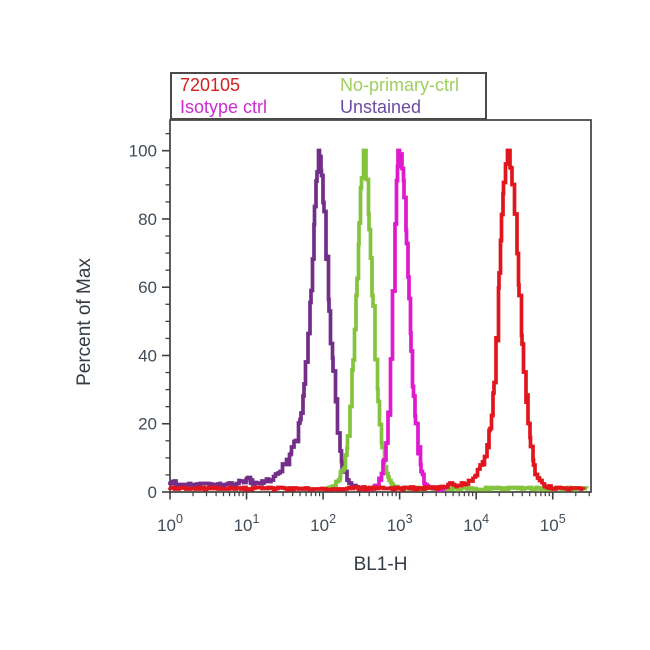 The height and width of the screenshot is (650, 650). Describe the element at coordinates (84, 322) in the screenshot. I see `y-axis-title: Percent of Max` at that location.